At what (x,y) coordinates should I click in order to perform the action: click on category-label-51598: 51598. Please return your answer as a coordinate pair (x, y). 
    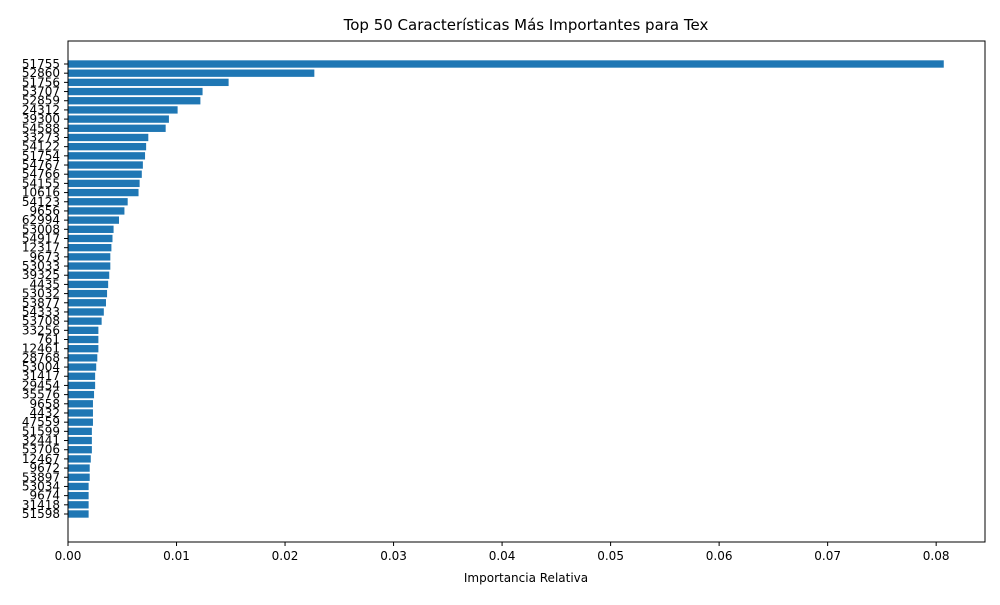
    Looking at the image, I should click on (41, 514).